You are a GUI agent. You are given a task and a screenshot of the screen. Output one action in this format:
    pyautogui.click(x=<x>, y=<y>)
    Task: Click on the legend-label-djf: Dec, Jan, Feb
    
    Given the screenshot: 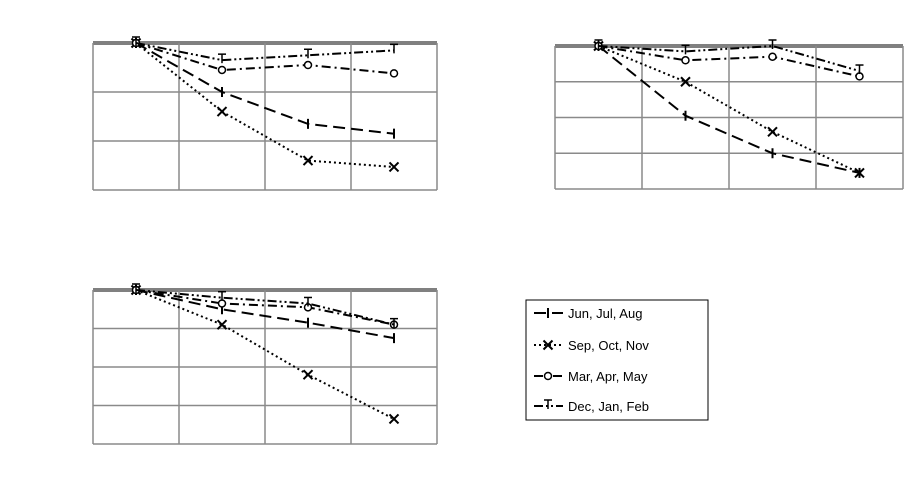 What is the action you would take?
    pyautogui.click(x=608, y=406)
    